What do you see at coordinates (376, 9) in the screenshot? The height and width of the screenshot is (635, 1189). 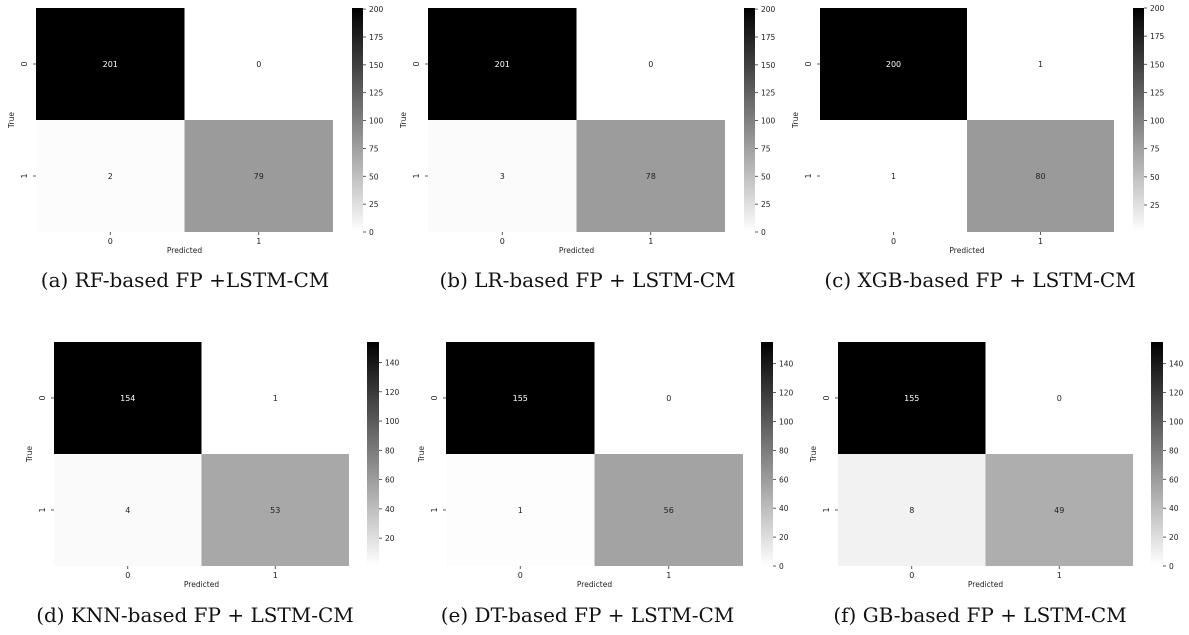 I see `colorbar-tick-label: 200` at bounding box center [376, 9].